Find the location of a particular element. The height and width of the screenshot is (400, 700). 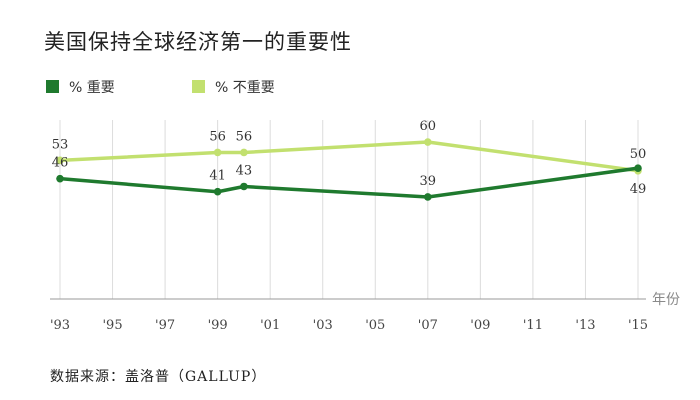

point-important-1993 is located at coordinates (60, 178).